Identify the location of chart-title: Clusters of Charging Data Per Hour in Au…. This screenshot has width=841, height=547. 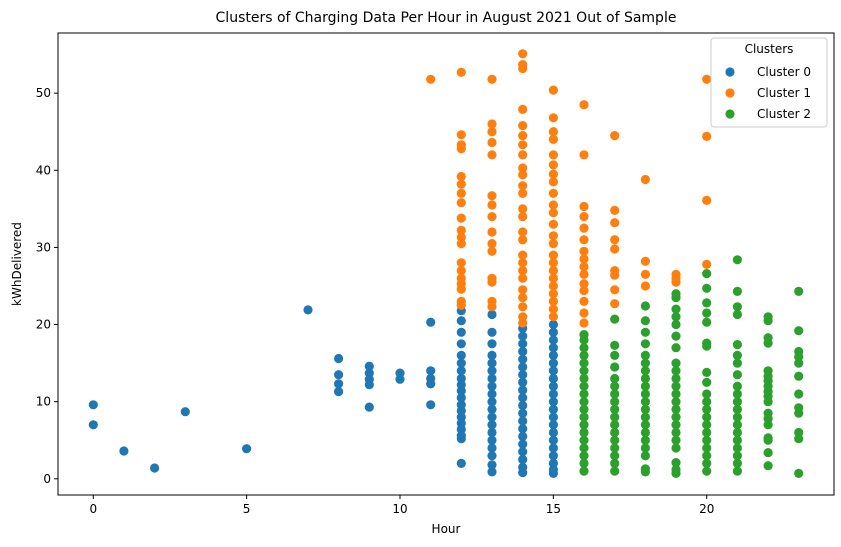
(446, 18).